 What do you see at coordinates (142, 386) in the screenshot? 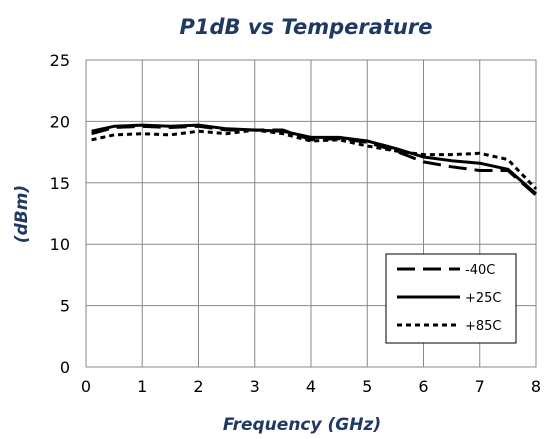
I see `x-tick-label: 1` at bounding box center [142, 386].